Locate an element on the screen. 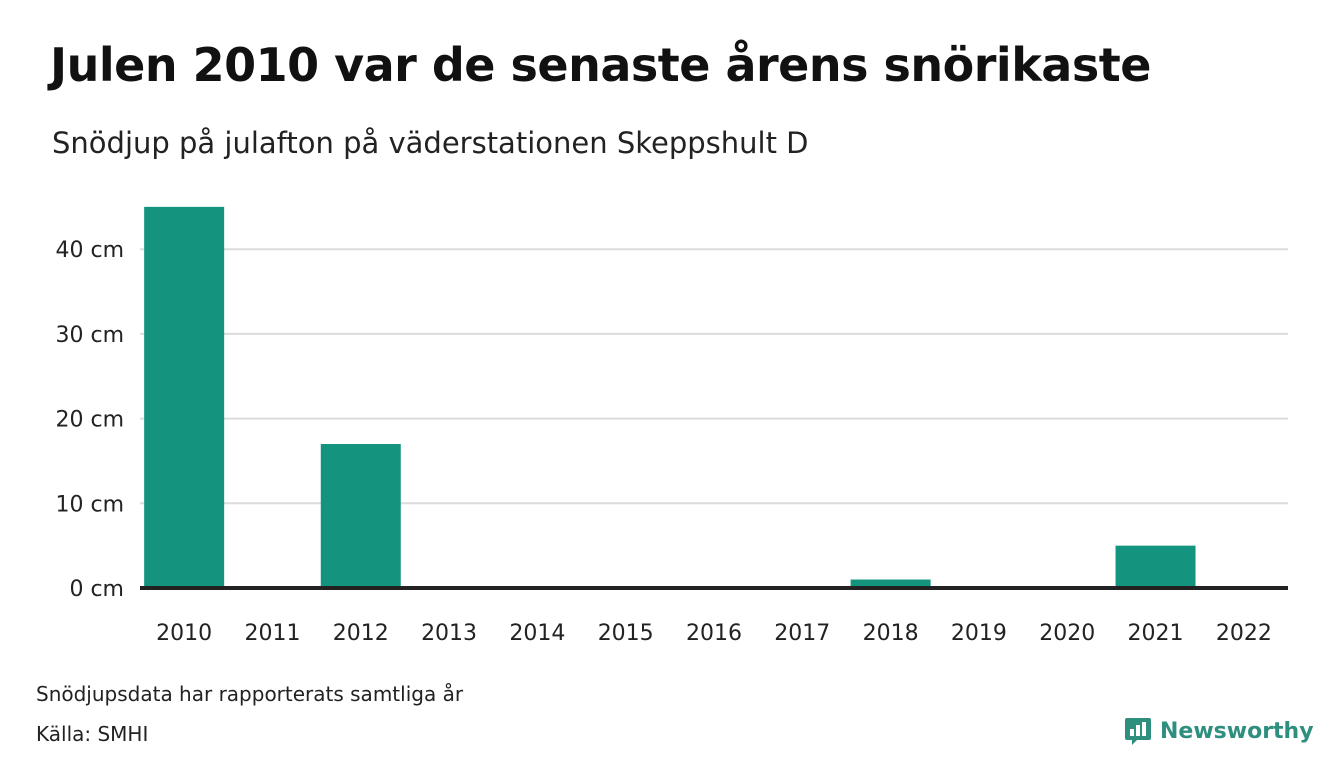 This screenshot has width=1340, height=780. x-tick-label: 2014 is located at coordinates (537, 633).